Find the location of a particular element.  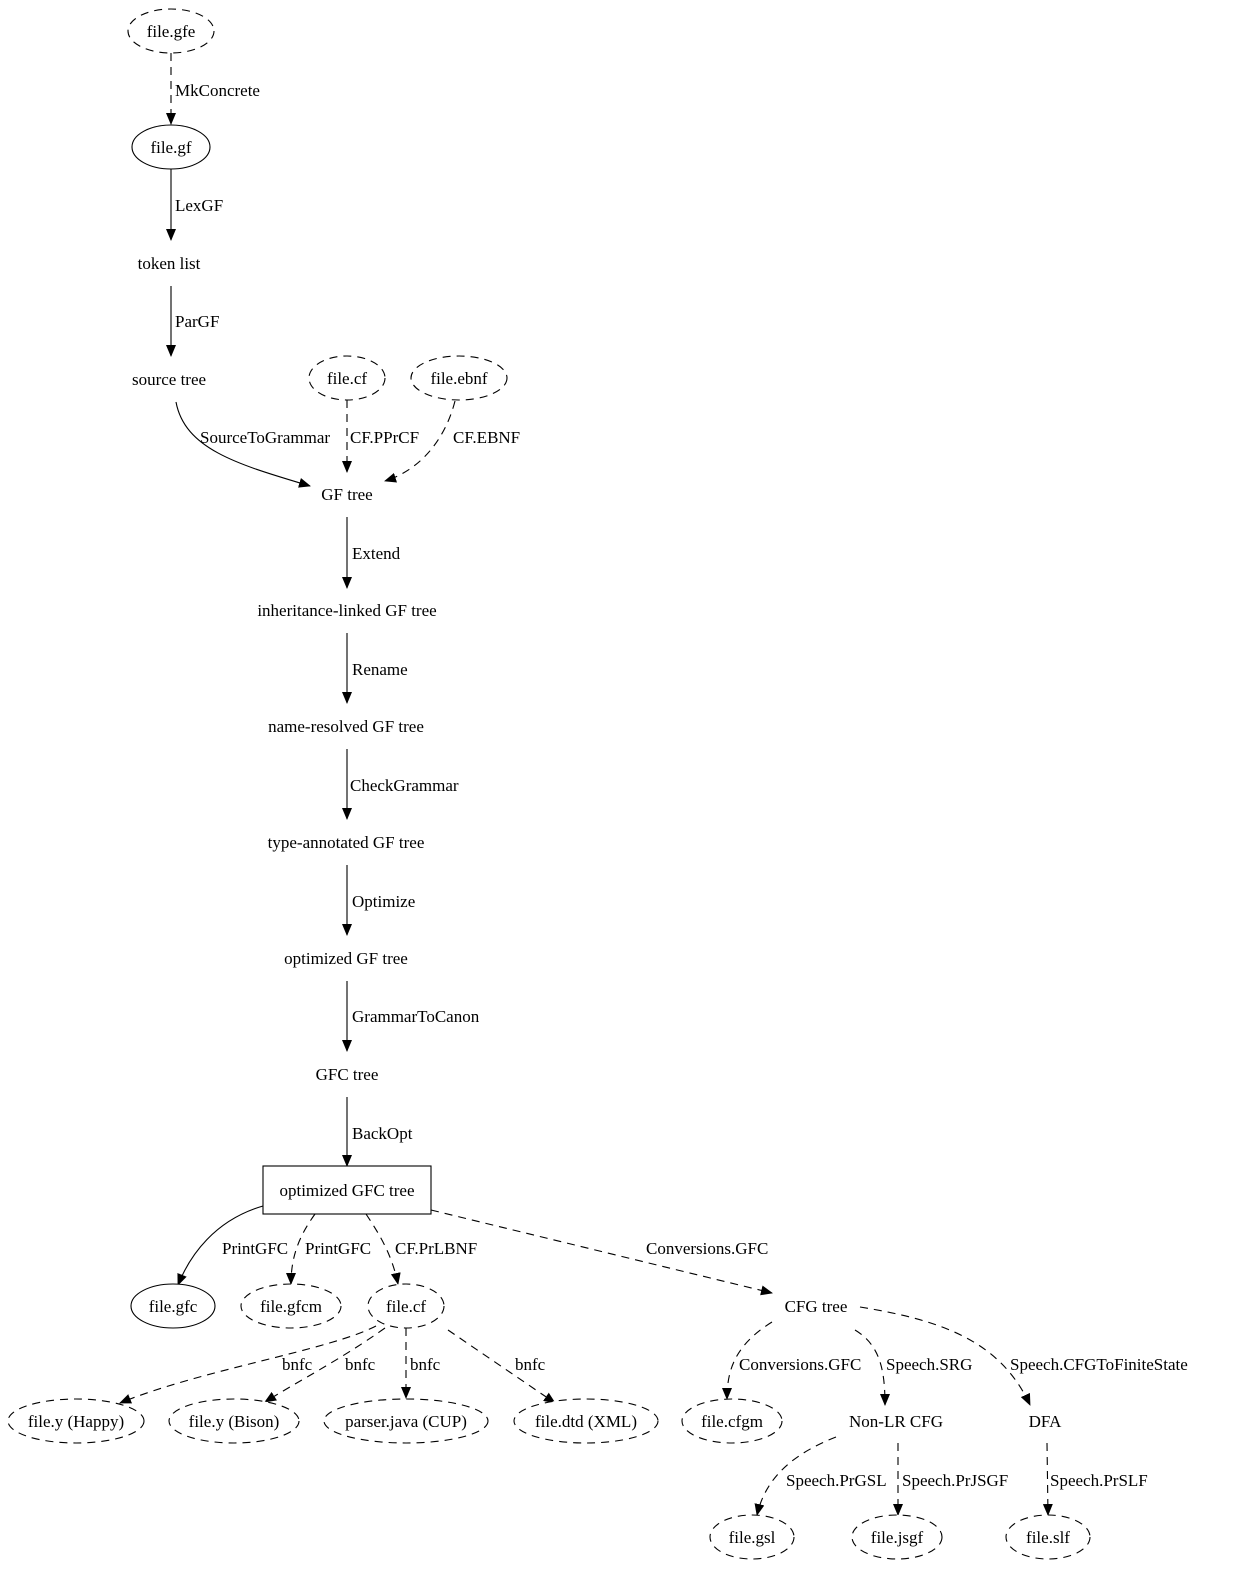

node-cfg: CFG tree is located at coordinates (816, 1306).